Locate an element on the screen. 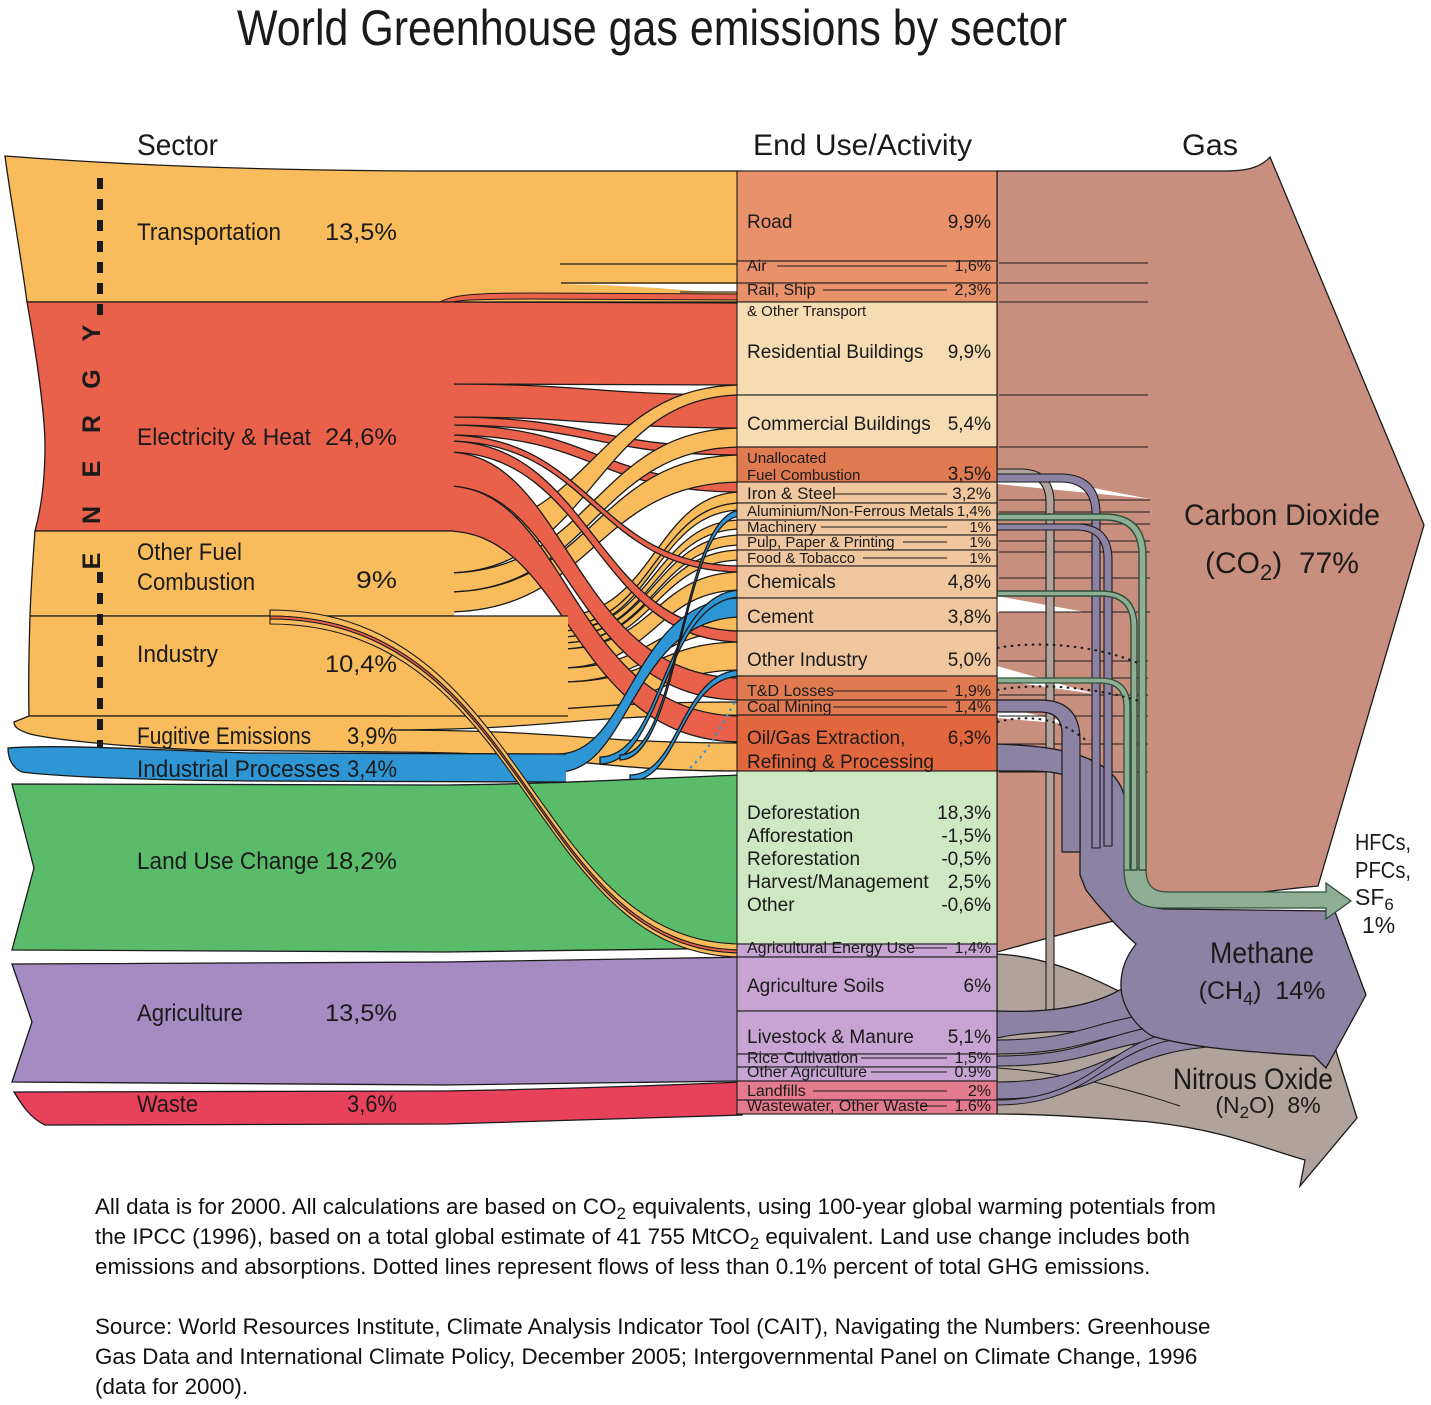  svg-text: Food & Tobacco is located at coordinates (801, 558).